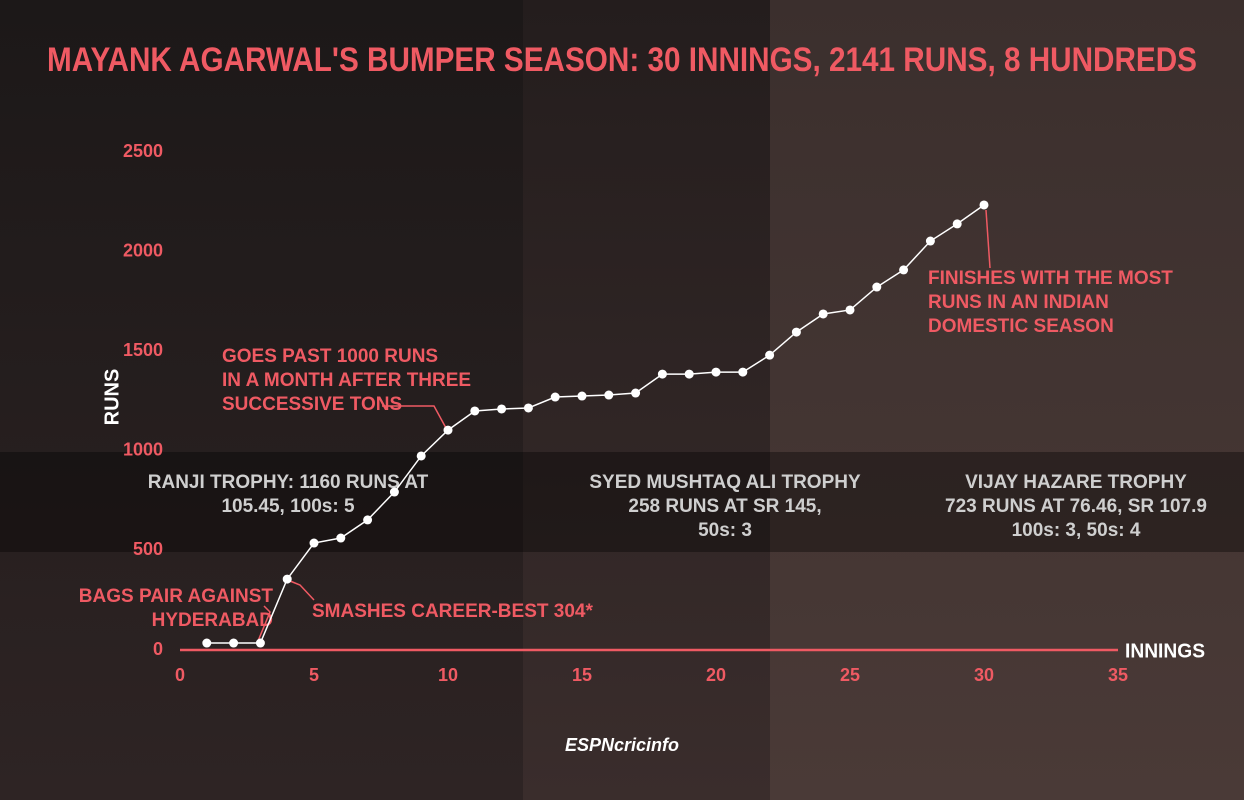 The height and width of the screenshot is (800, 1244). Describe the element at coordinates (1165, 651) in the screenshot. I see `x-axis-label: INNINGS` at that location.